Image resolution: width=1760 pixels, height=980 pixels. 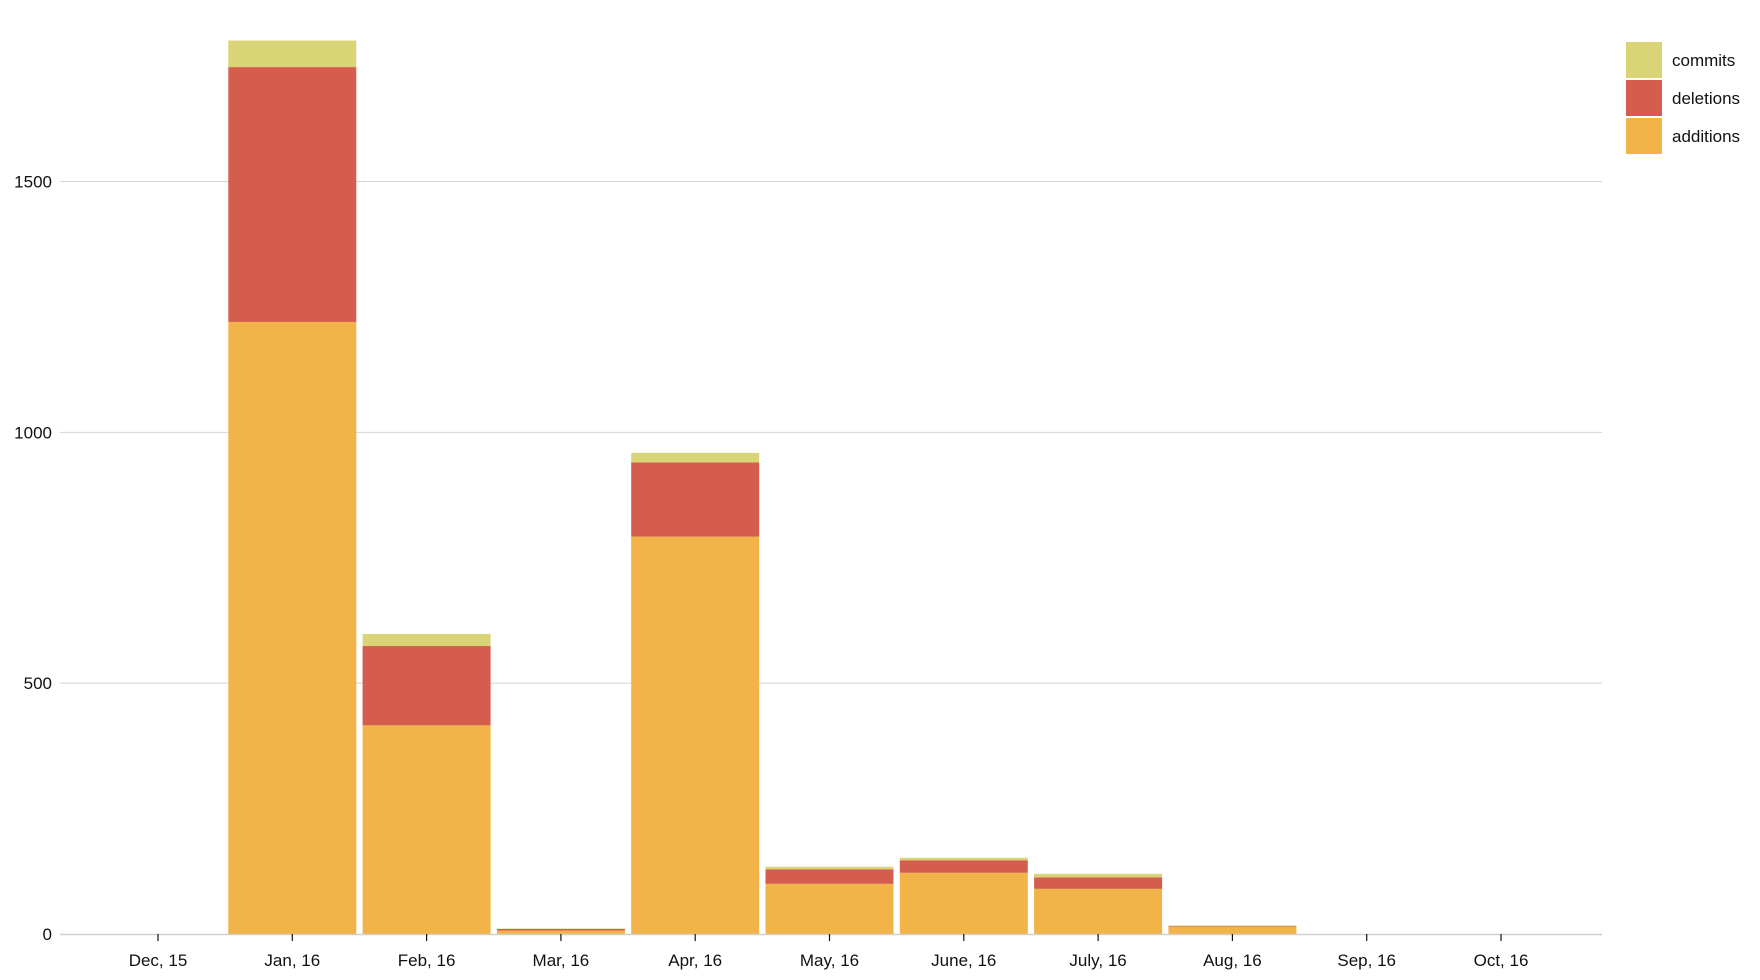 I want to click on y-tick-label: 1000, so click(x=33, y=432).